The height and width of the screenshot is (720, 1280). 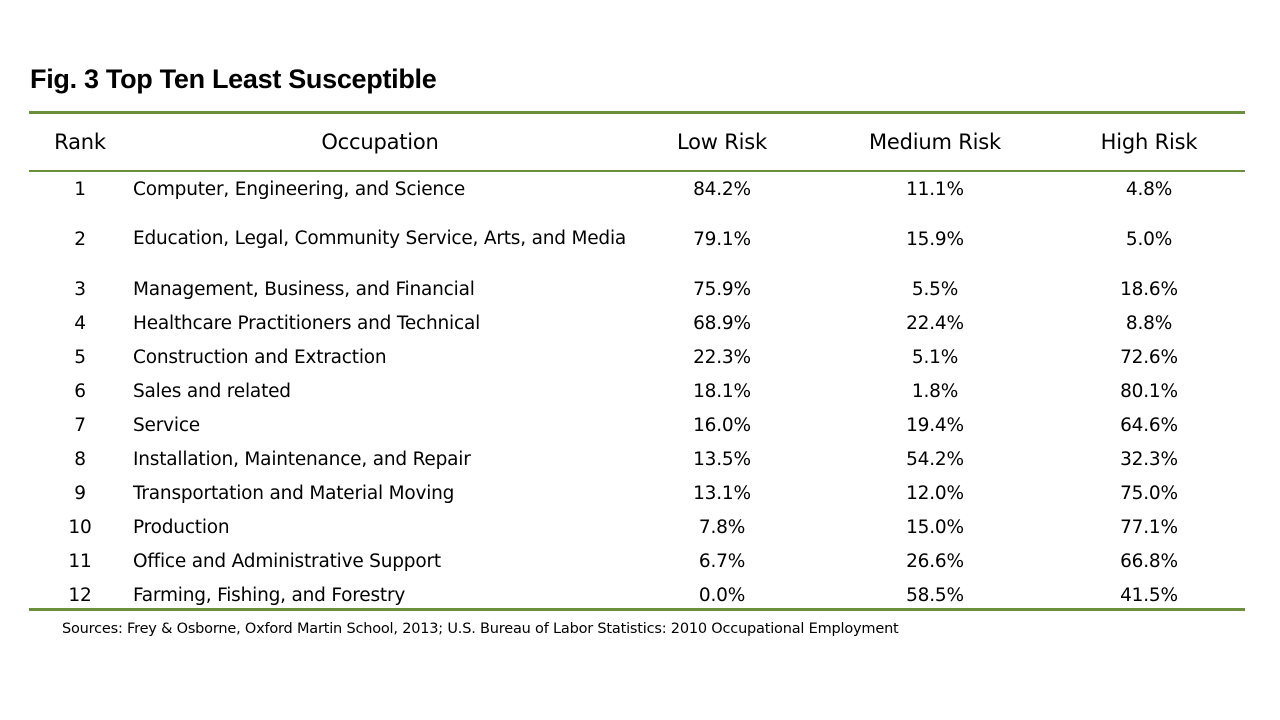 I want to click on table-row: 6 Sales and related 18.1% 1.8% 80.1%, so click(x=637, y=391).